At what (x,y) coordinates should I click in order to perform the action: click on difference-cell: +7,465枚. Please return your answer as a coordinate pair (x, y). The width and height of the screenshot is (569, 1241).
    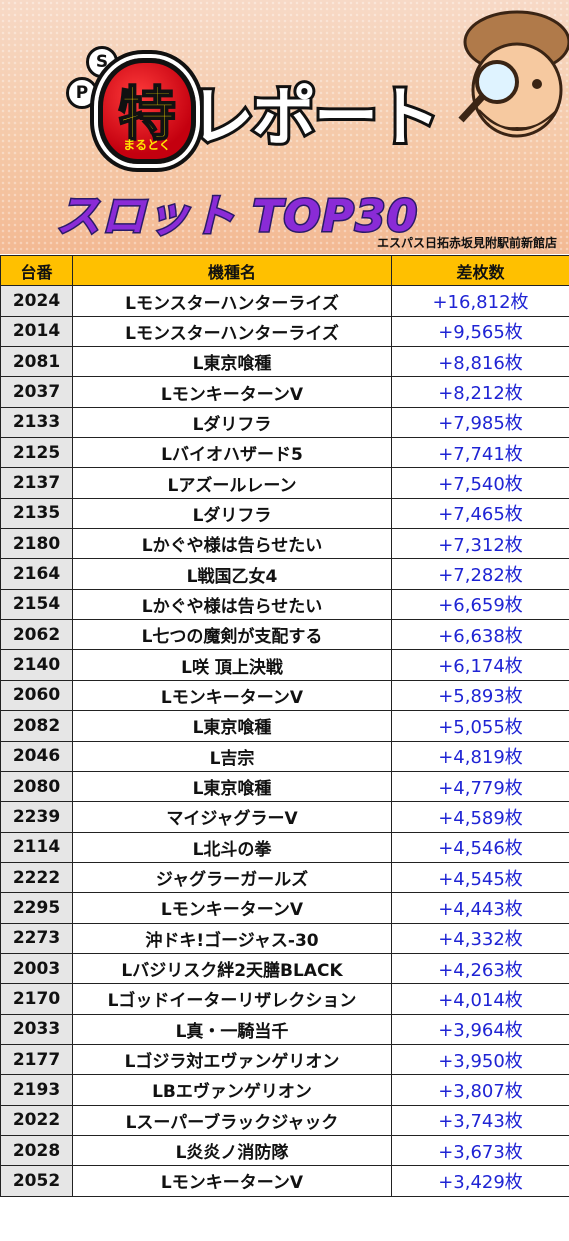
    Looking at the image, I should click on (480, 513).